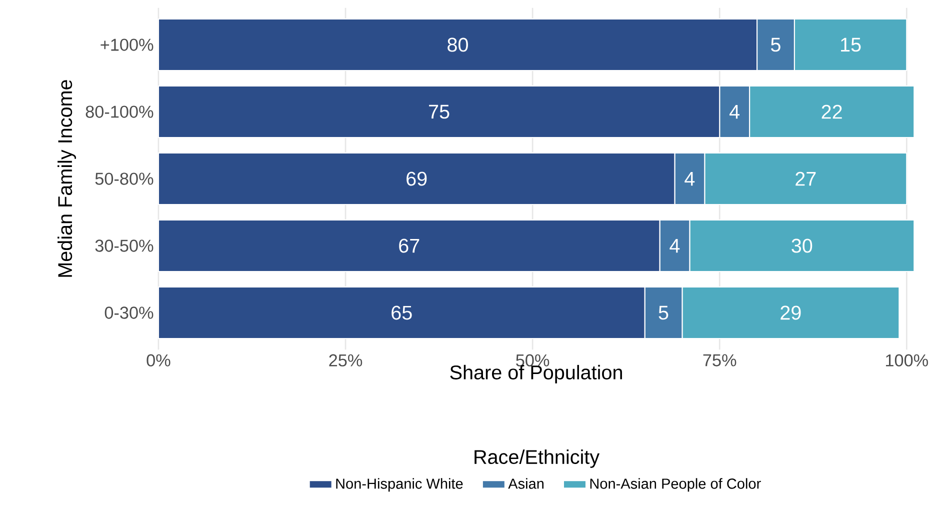 The height and width of the screenshot is (524, 933). What do you see at coordinates (127, 44) in the screenshot?
I see `y-tick-label: +100%` at bounding box center [127, 44].